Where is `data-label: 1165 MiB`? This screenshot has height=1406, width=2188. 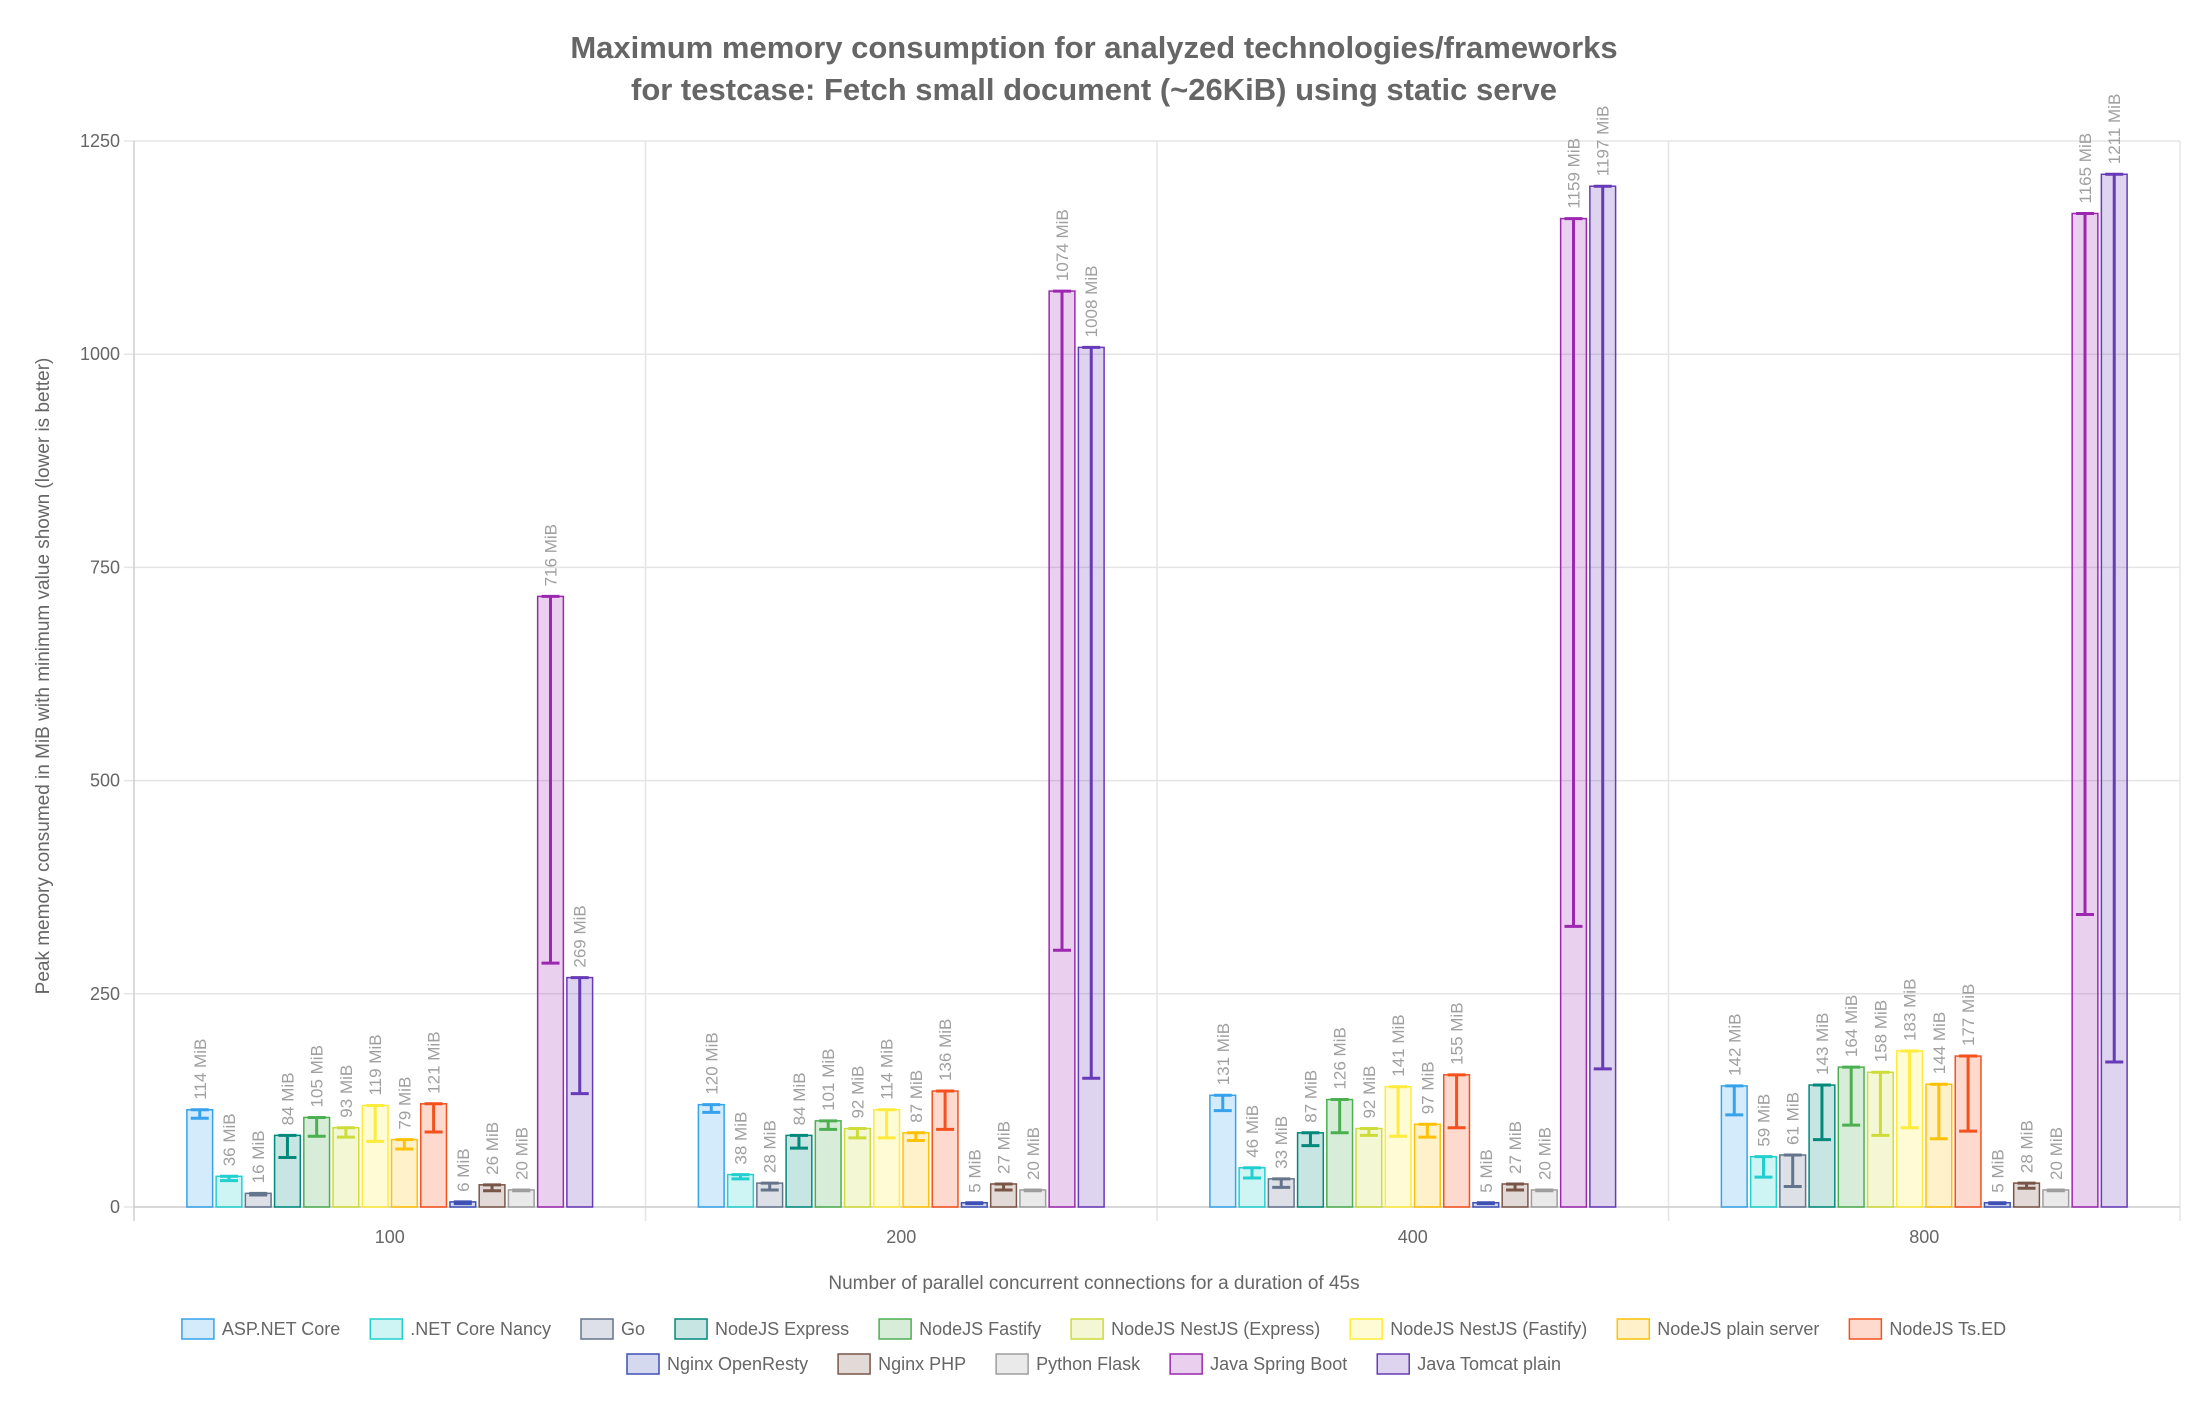 data-label: 1165 MiB is located at coordinates (2085, 168).